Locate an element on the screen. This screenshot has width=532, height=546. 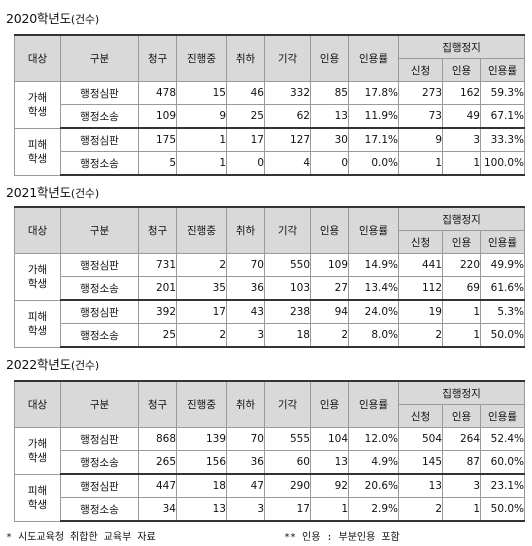
table-row: 가해 학생 행정심판 868 139 70 555 104 12.0% 504 264 52.4% is located at coordinates (270, 451).